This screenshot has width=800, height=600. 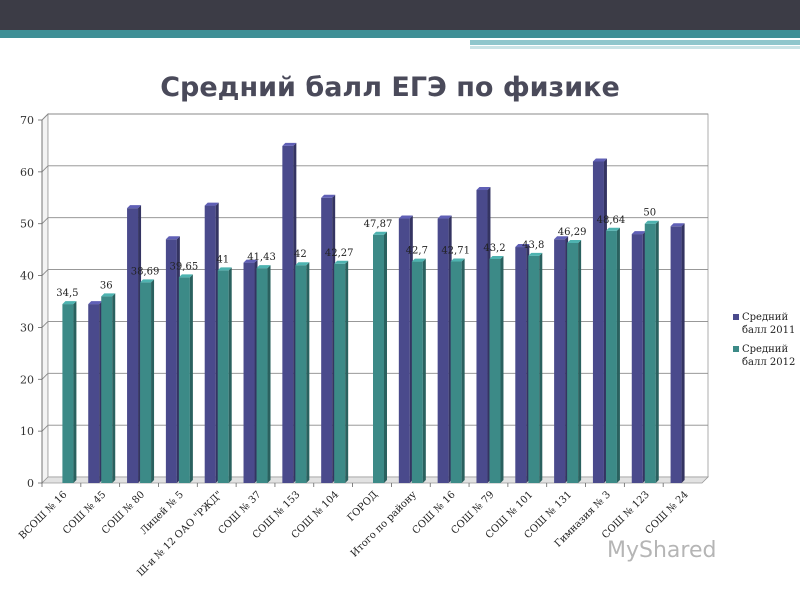 I want to click on legend-swatch, so click(x=736, y=317).